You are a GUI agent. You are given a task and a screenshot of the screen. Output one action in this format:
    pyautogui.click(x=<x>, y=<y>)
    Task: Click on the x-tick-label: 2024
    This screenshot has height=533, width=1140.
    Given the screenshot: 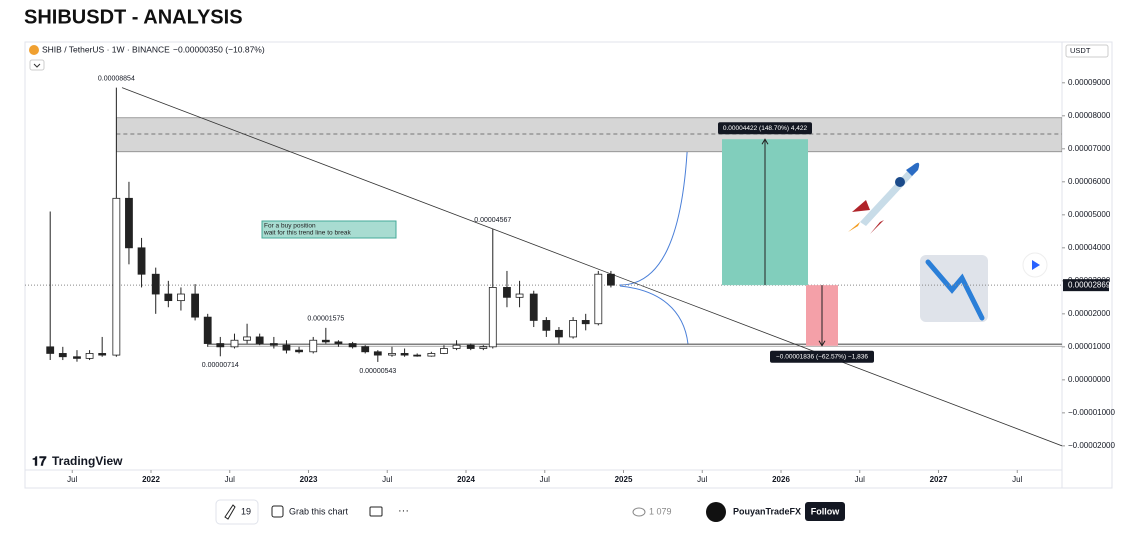 What is the action you would take?
    pyautogui.click(x=466, y=479)
    